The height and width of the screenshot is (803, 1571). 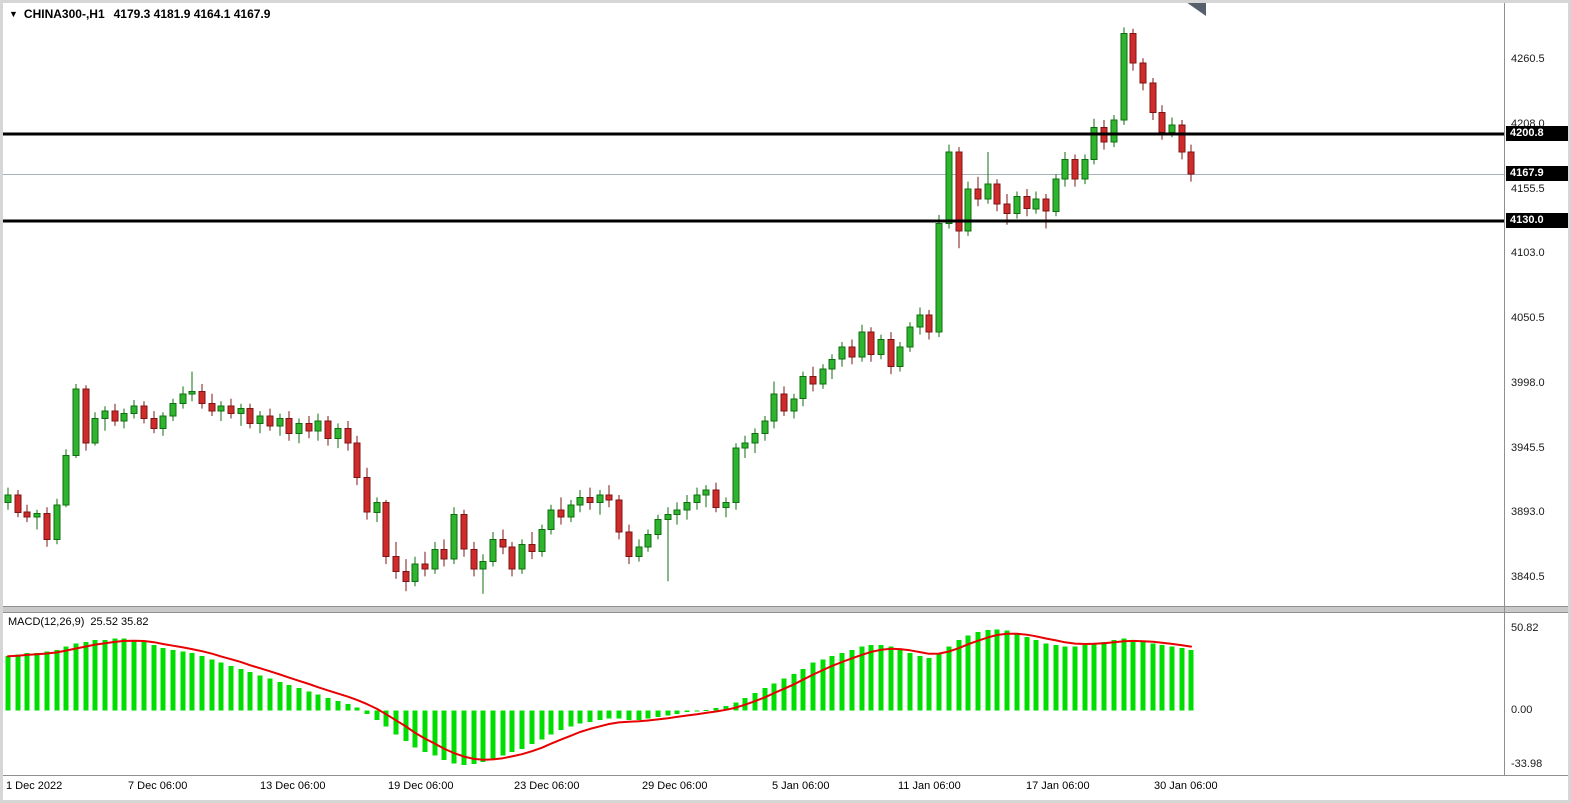 What do you see at coordinates (785, 609) in the screenshot?
I see `pane-separator` at bounding box center [785, 609].